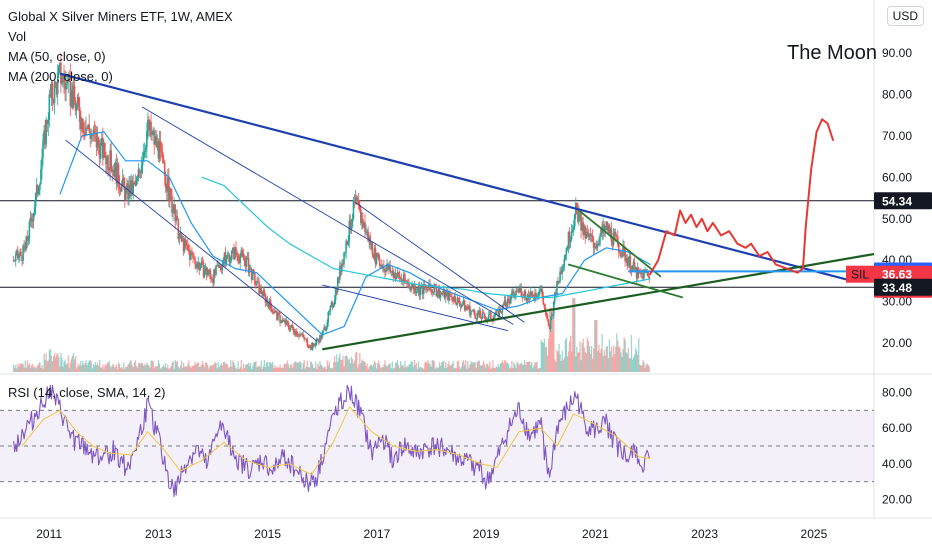 This screenshot has width=932, height=550. What do you see at coordinates (741, 197) in the screenshot?
I see `projection-drawing` at bounding box center [741, 197].